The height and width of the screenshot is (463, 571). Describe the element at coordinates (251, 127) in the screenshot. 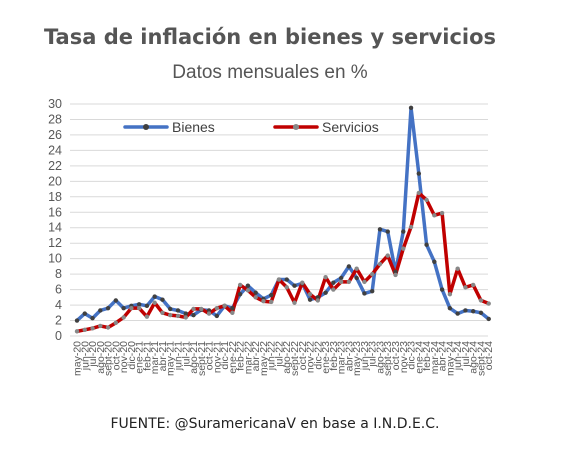

I see `legend: Bienes Servicios` at that location.